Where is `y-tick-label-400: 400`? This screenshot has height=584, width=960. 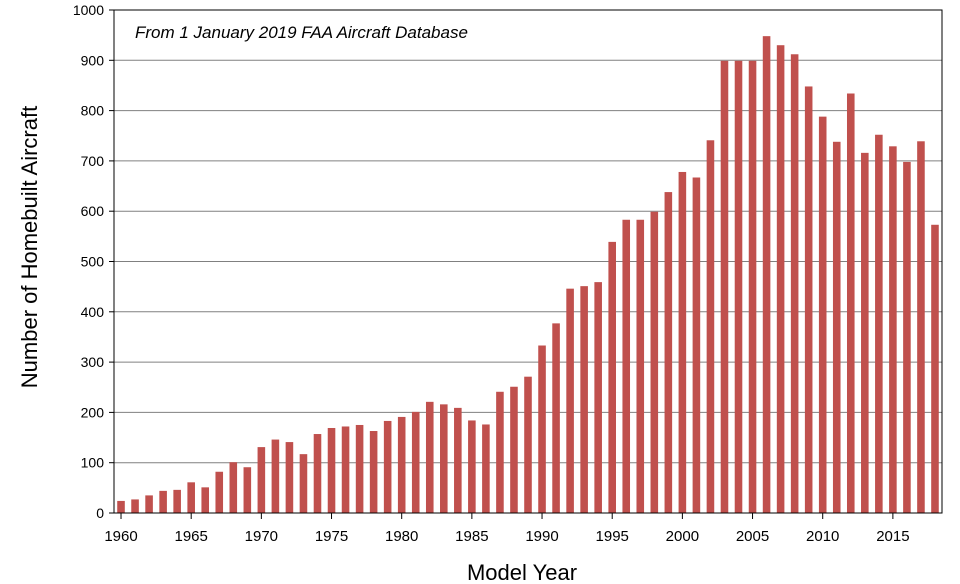
y-tick-label-400: 400 is located at coordinates (93, 312).